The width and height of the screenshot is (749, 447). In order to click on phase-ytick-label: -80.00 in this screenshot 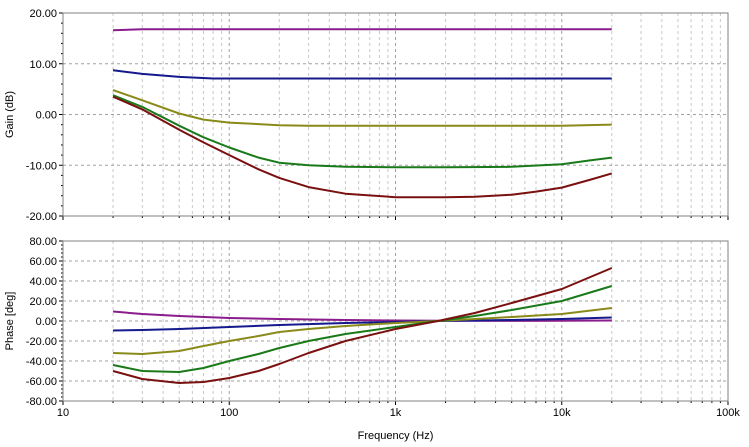, I will do `click(41, 402)`.